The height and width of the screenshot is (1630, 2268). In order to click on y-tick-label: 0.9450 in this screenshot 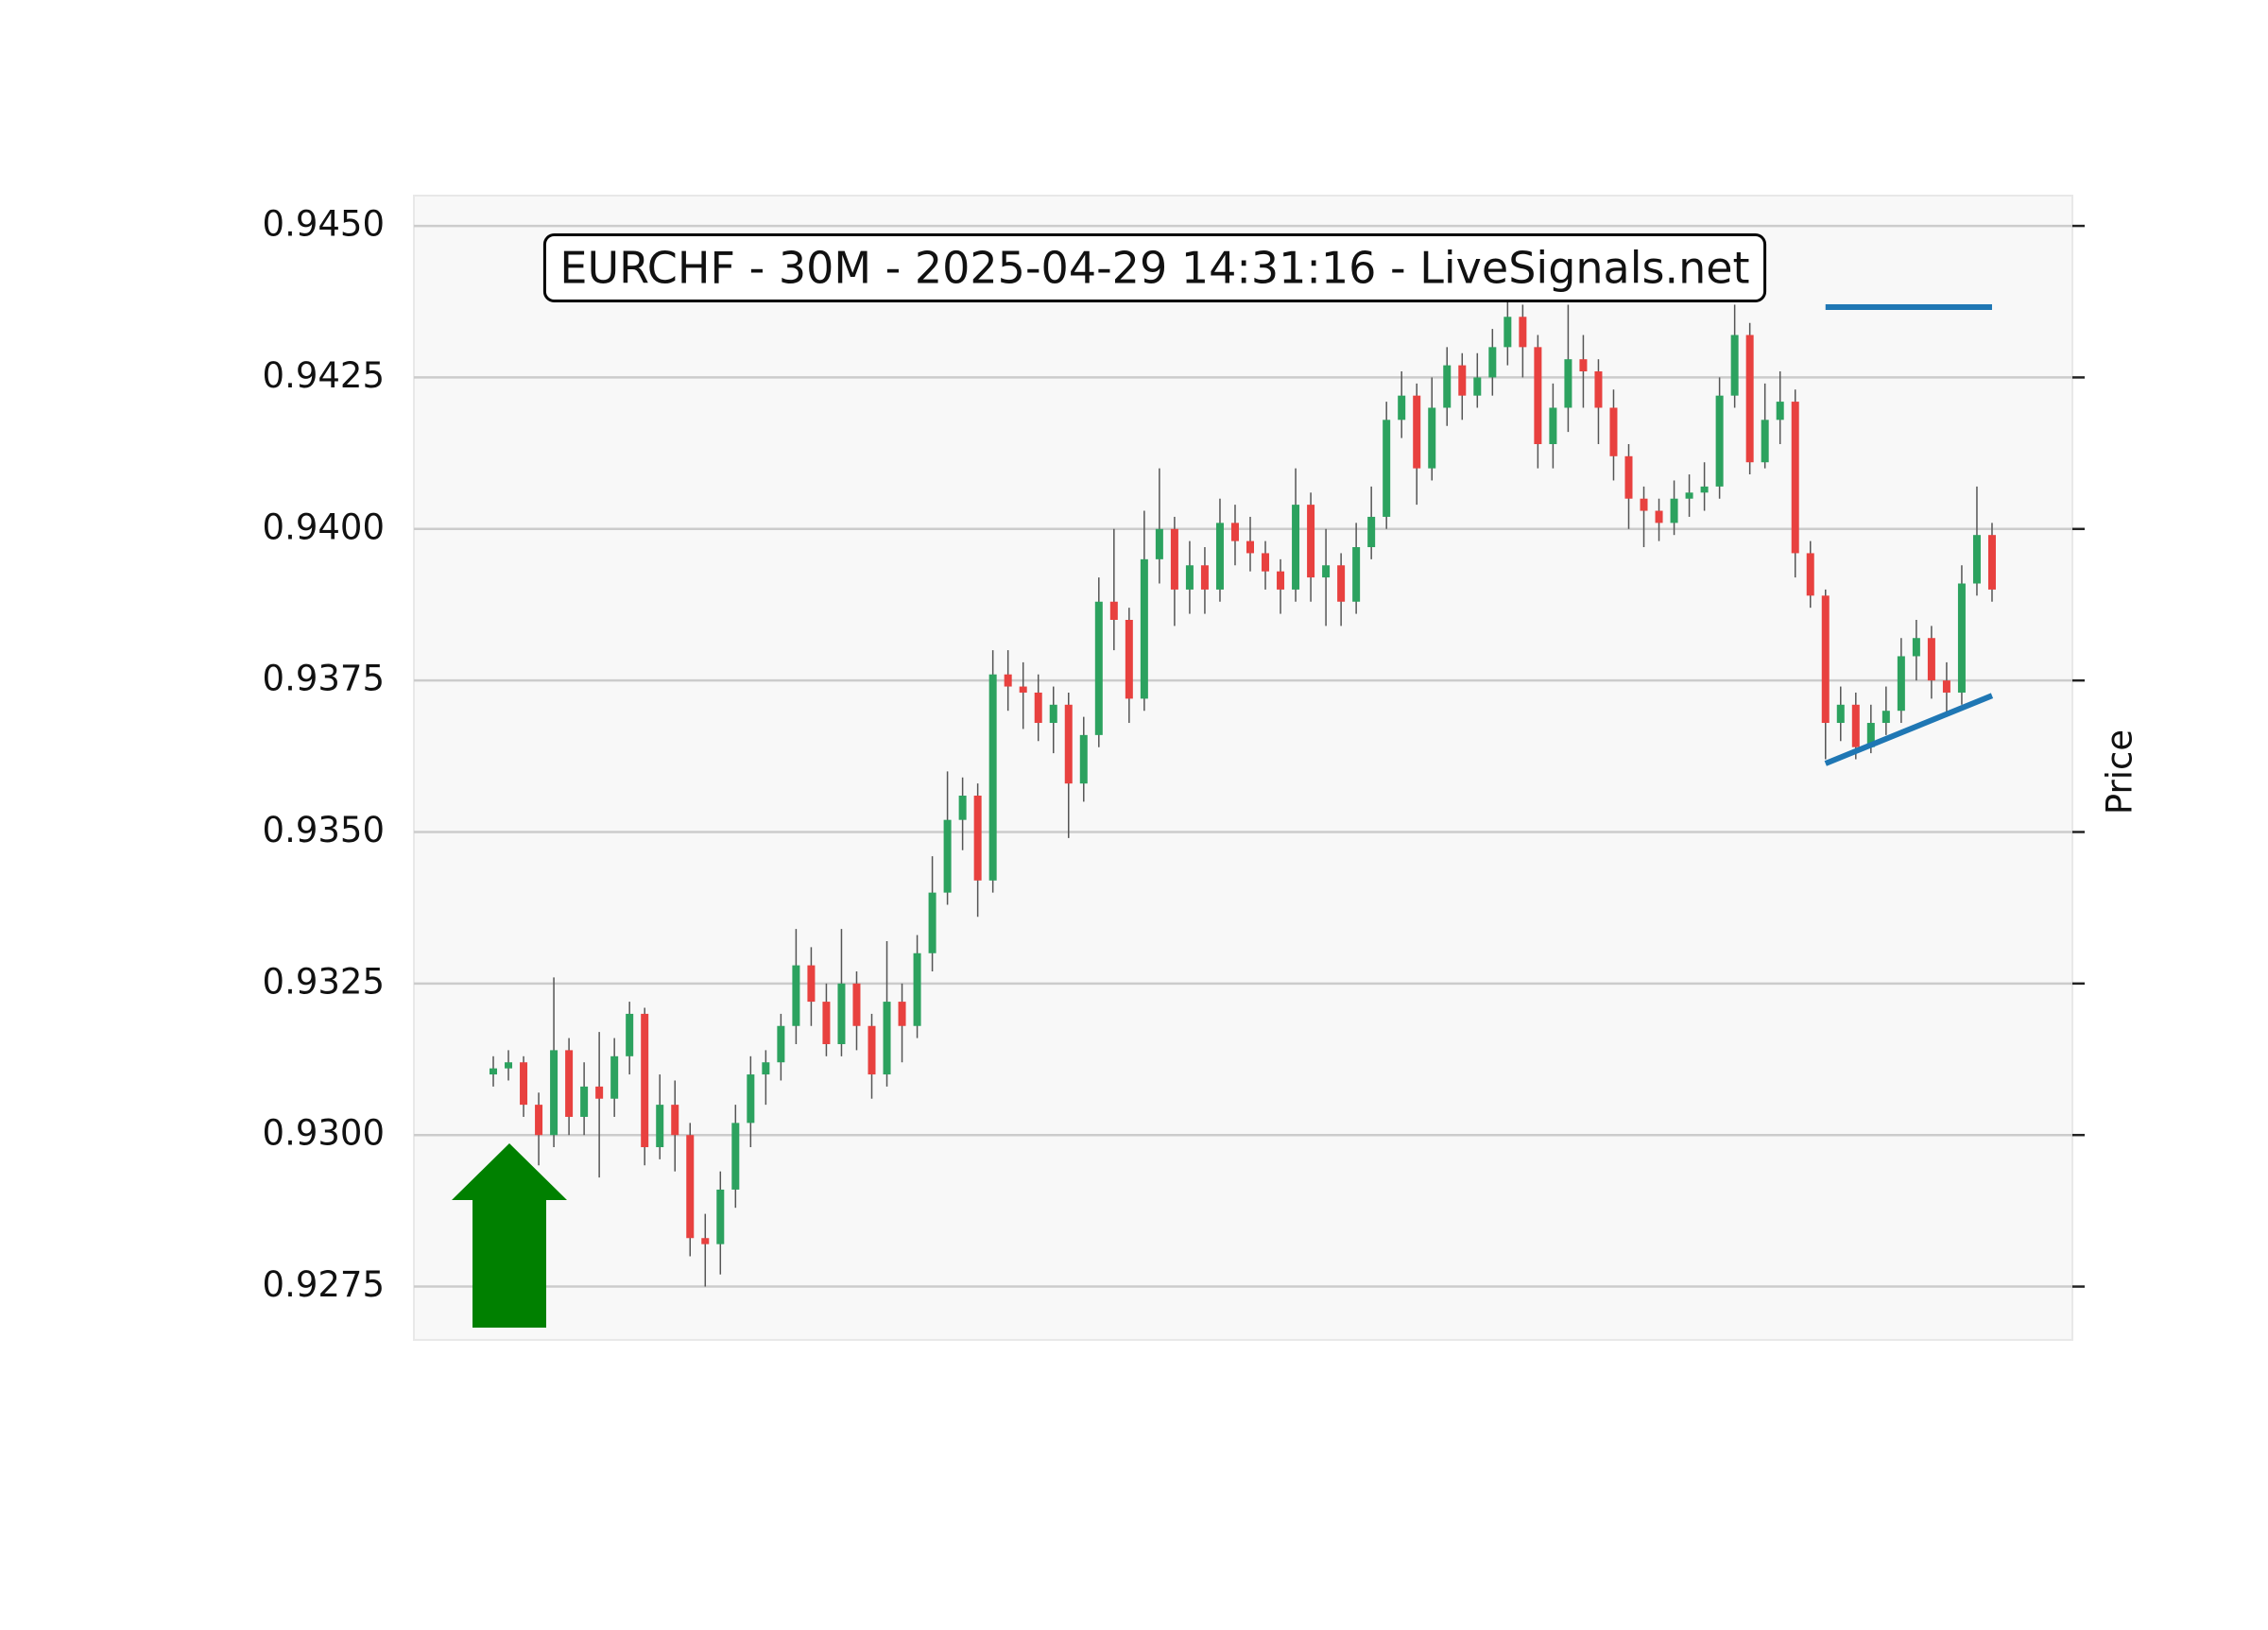, I will do `click(324, 225)`.